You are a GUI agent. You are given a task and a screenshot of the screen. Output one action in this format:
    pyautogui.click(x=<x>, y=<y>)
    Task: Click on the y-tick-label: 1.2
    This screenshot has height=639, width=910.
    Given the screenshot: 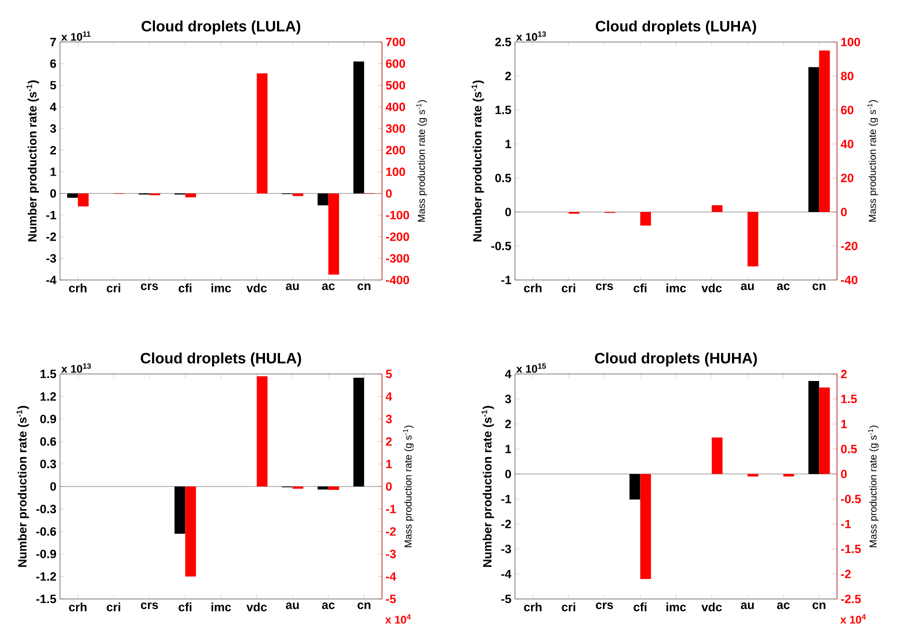 What is the action you would take?
    pyautogui.click(x=48, y=396)
    